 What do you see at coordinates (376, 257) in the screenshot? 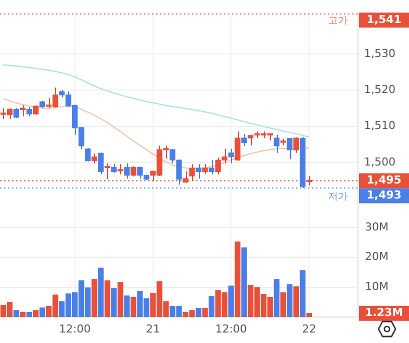
I see `y2-tick-label: 20M` at bounding box center [376, 257].